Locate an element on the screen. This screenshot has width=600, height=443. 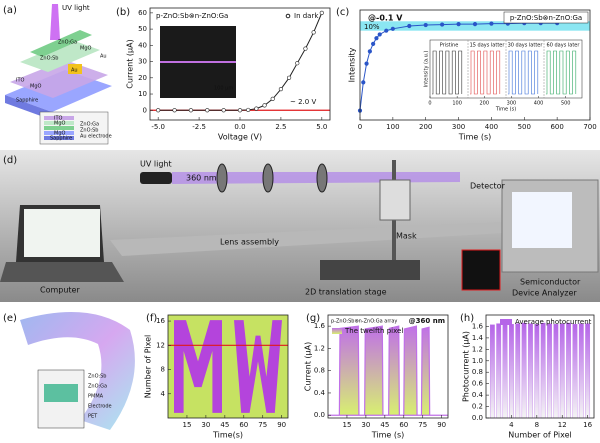
y-tick-label: 0.4 is located at coordinates (320, 393).